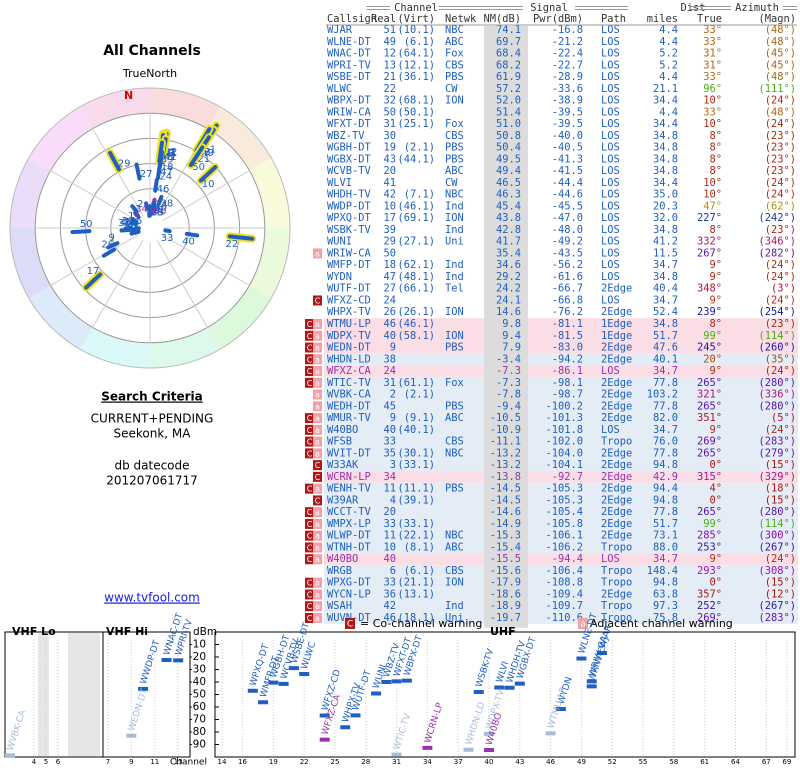  Describe the element at coordinates (349, 171) in the screenshot. I see `table-cell: WCVB-TV` at that location.